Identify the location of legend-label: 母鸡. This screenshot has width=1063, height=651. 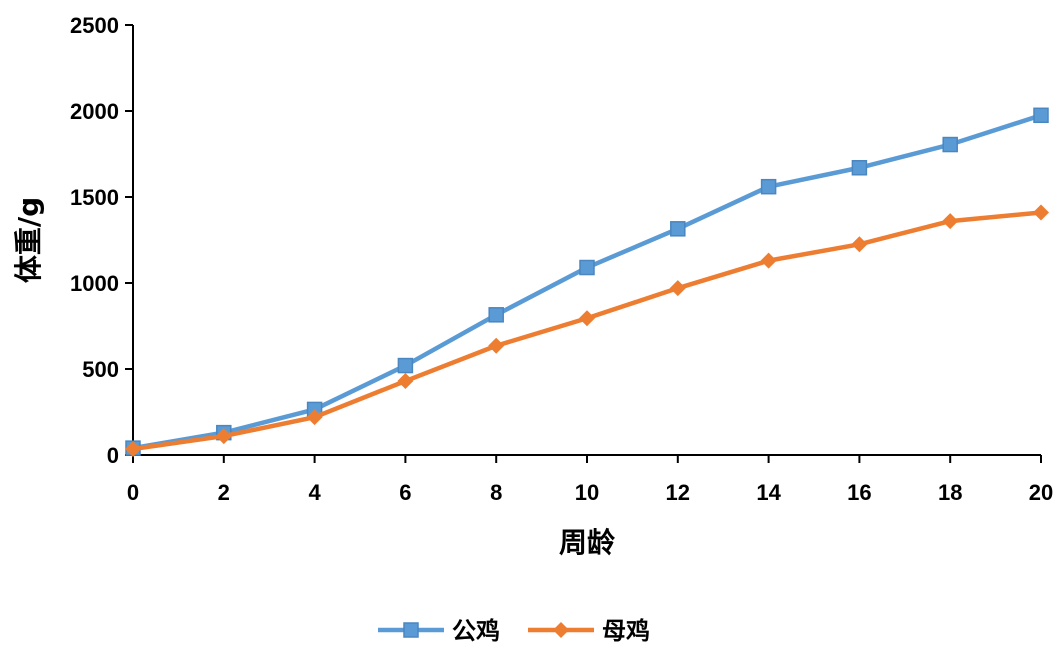
(626, 631).